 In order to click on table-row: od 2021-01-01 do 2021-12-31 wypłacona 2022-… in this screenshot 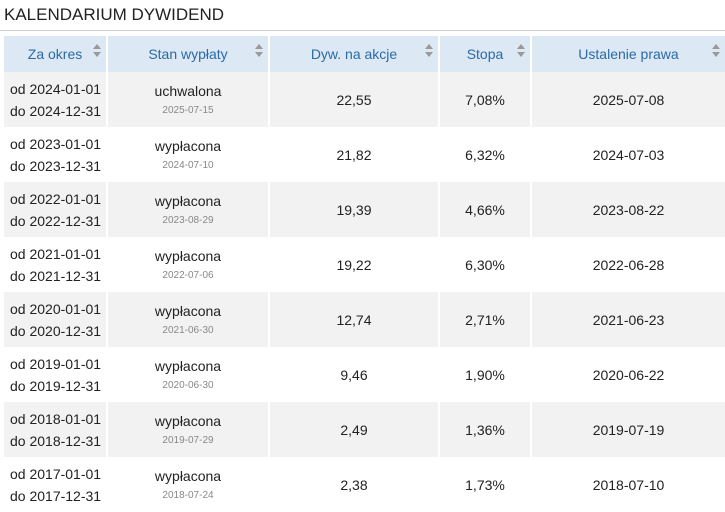, I will do `click(364, 264)`.